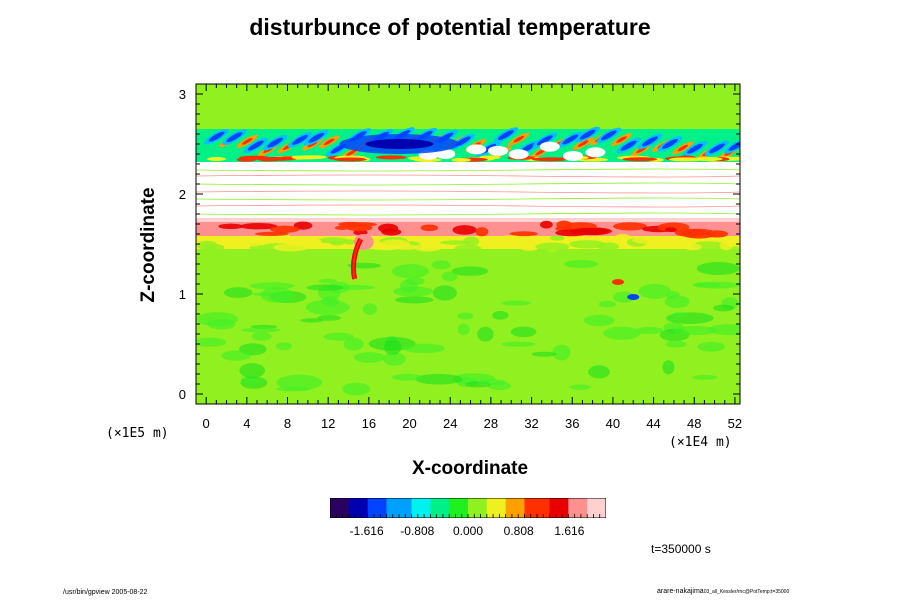 This screenshot has height=600, width=900. I want to click on x-axis-label: X-coordinate, so click(470, 468).